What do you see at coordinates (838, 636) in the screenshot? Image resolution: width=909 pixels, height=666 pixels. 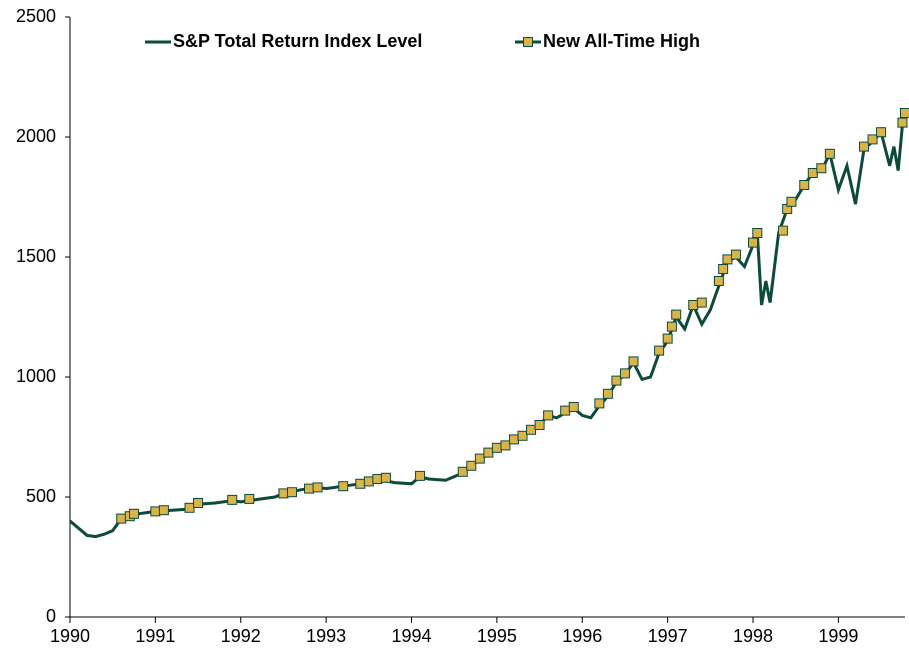 I see `x-tick-label: 1999` at bounding box center [838, 636].